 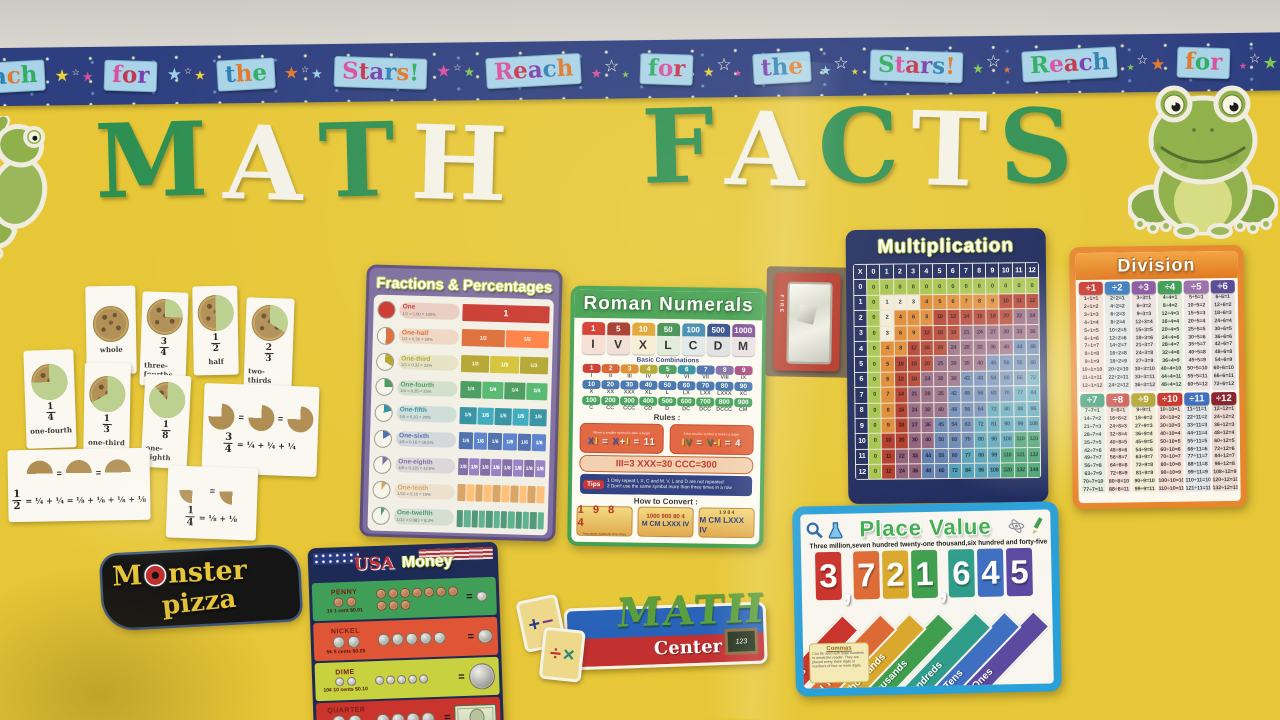 I want to click on math-symbol-card-2: ÷ ×, so click(x=562, y=654).